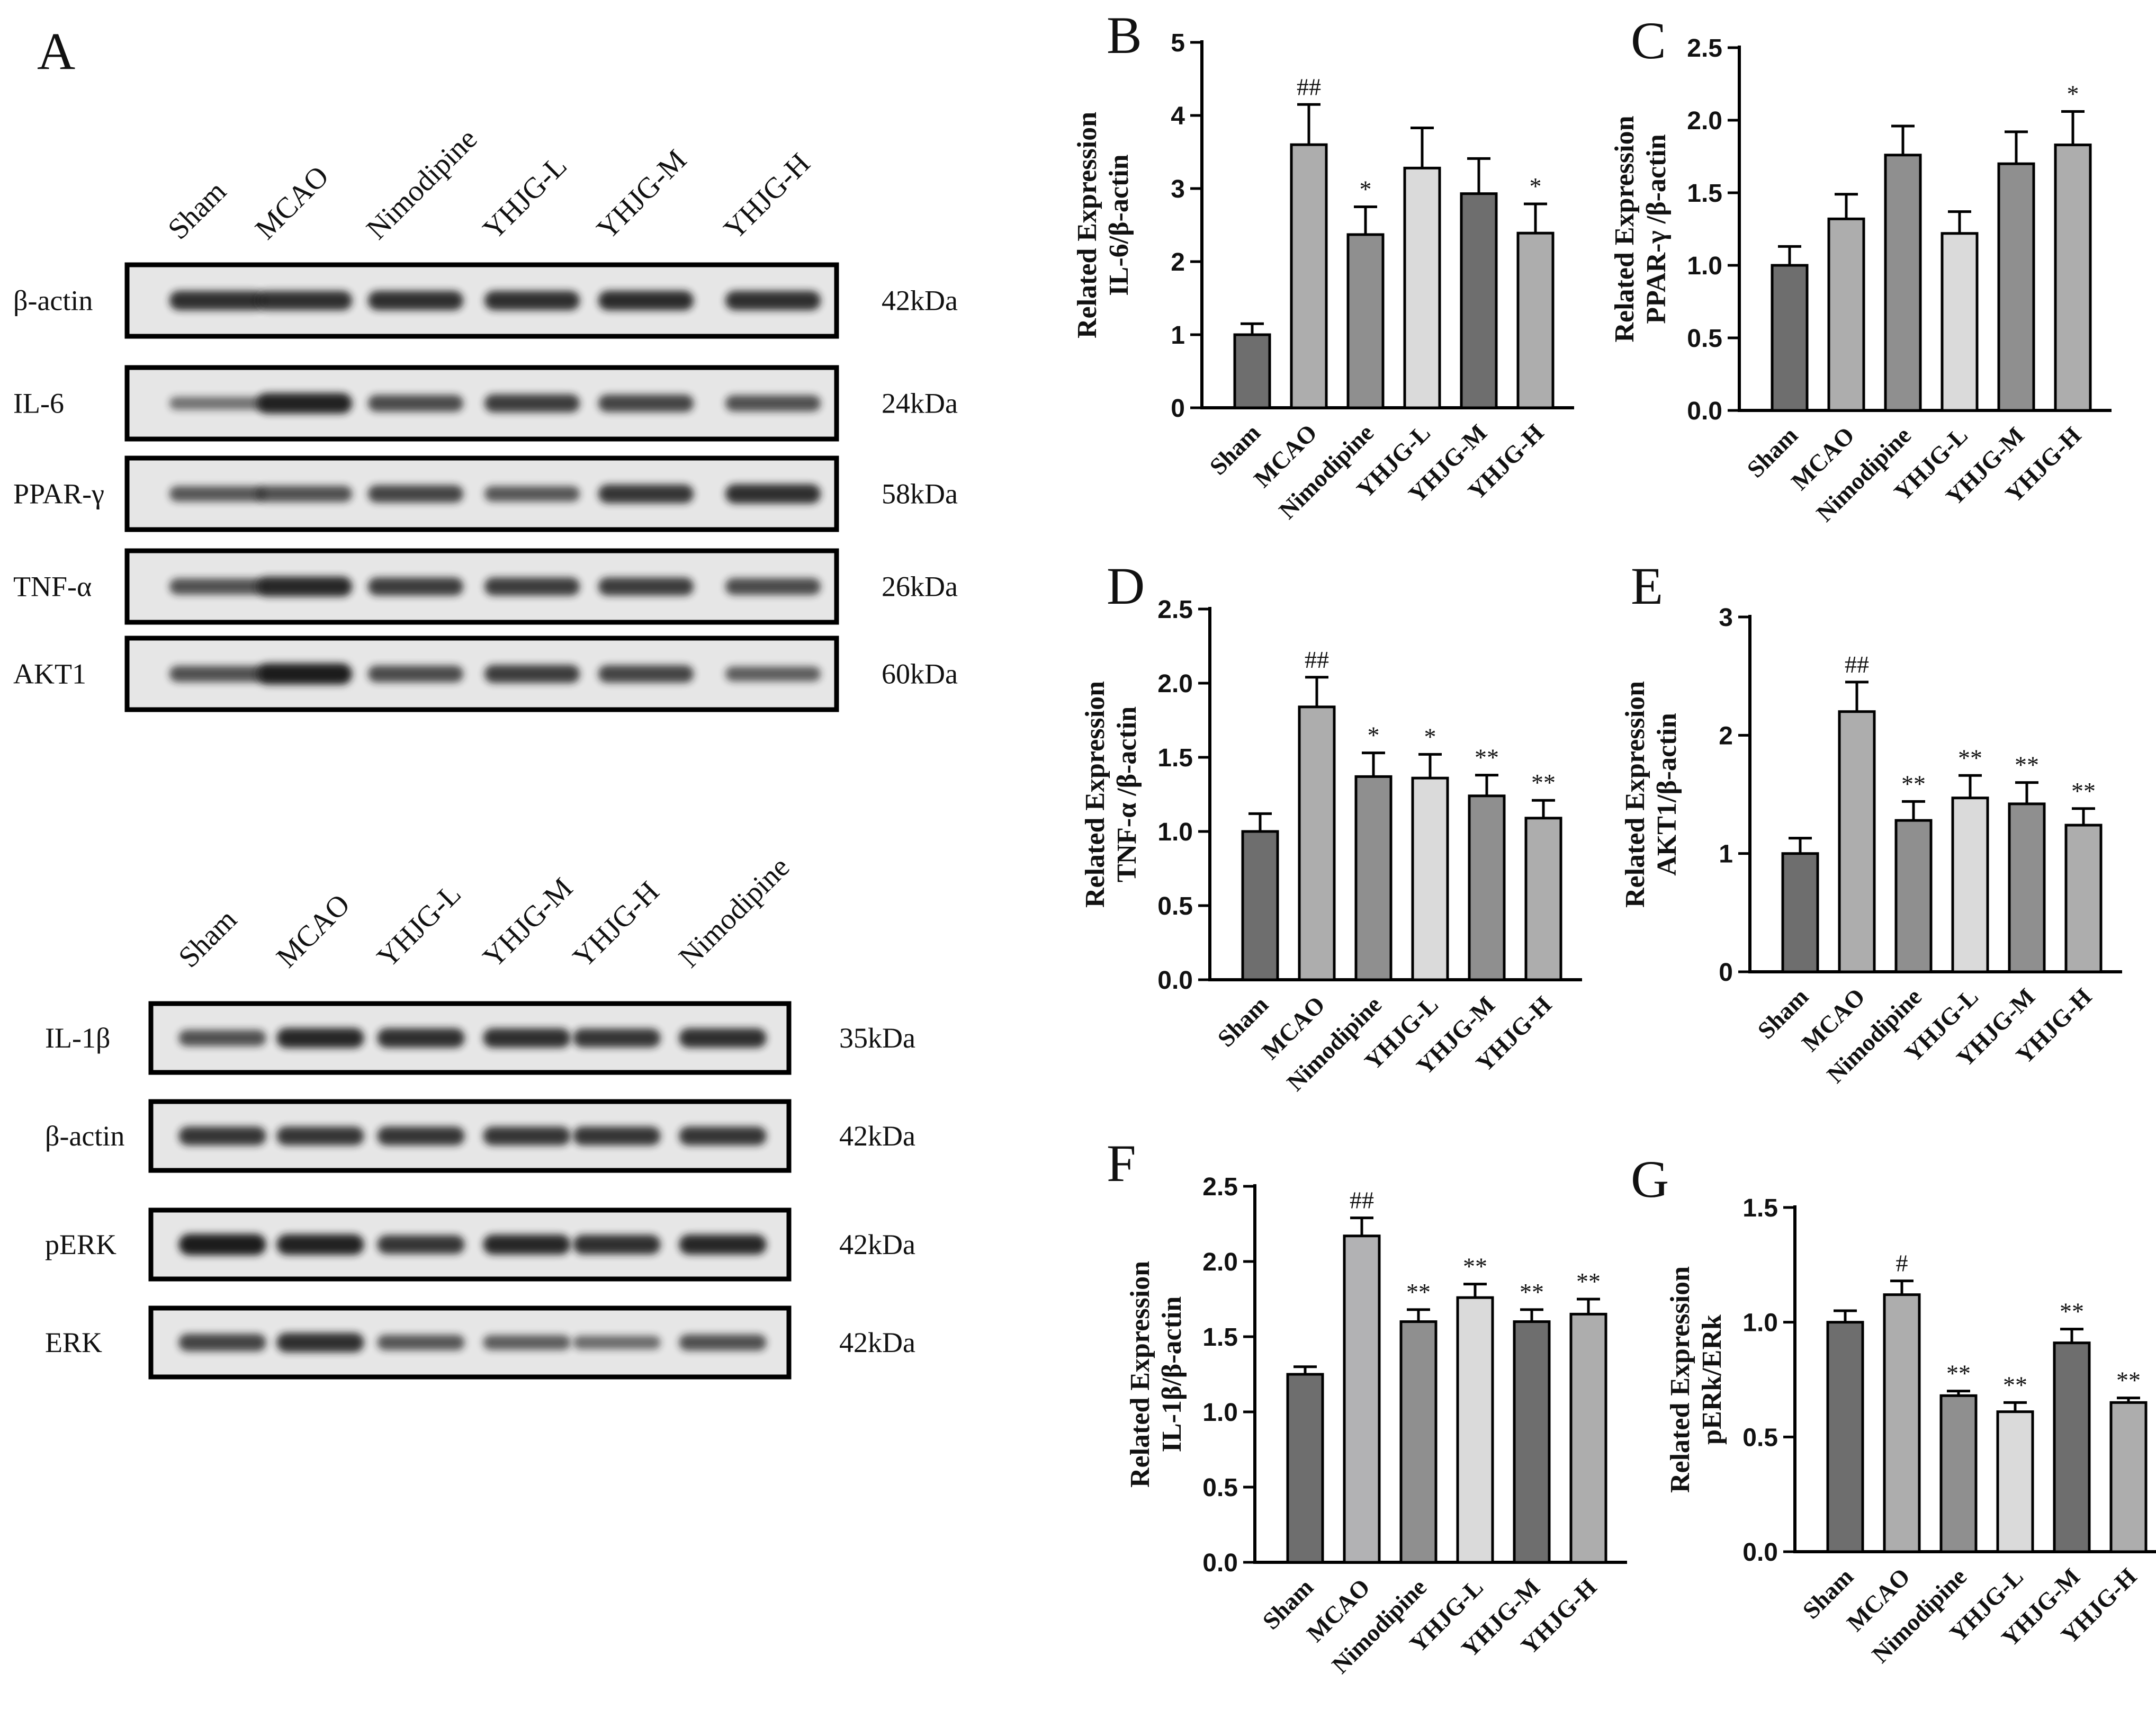 The height and width of the screenshot is (1709, 2156). I want to click on y-tick-label: 2.0, so click(1704, 121).